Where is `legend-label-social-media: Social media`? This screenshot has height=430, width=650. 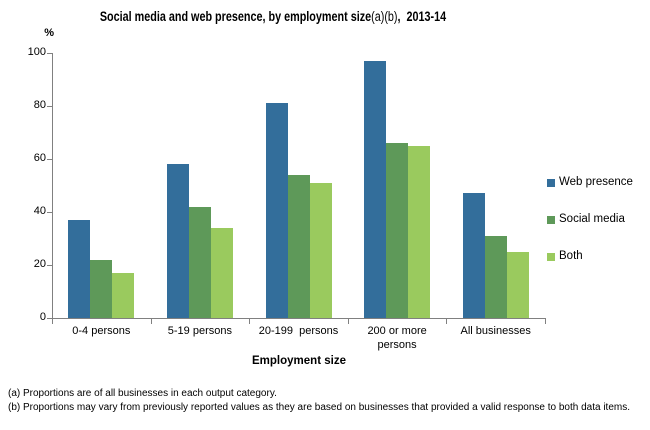
legend-label-social-media: Social media is located at coordinates (592, 219).